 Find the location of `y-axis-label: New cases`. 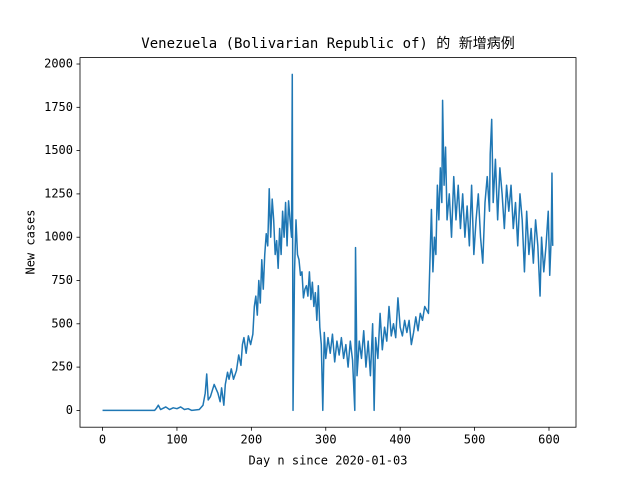

y-axis-label: New cases is located at coordinates (31, 241).